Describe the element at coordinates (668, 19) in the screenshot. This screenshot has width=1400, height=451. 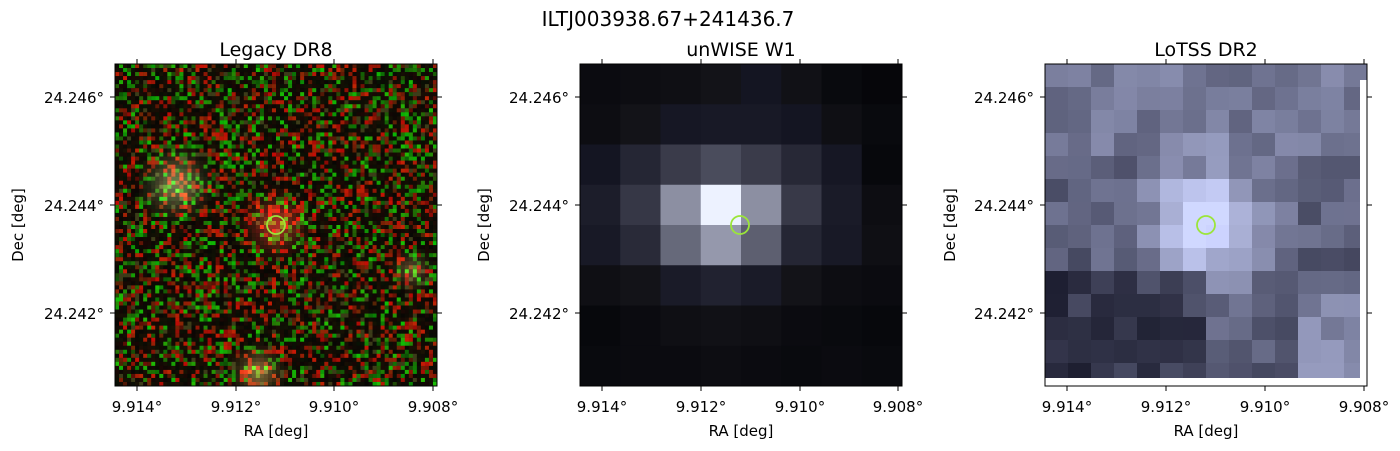
I see `figure-title: ILTJ003938.67+241436.7` at that location.